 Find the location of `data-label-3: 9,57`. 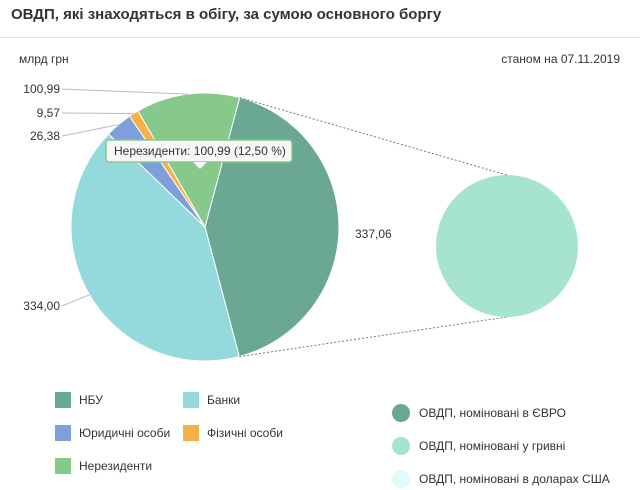

data-label-3: 9,57 is located at coordinates (49, 113).